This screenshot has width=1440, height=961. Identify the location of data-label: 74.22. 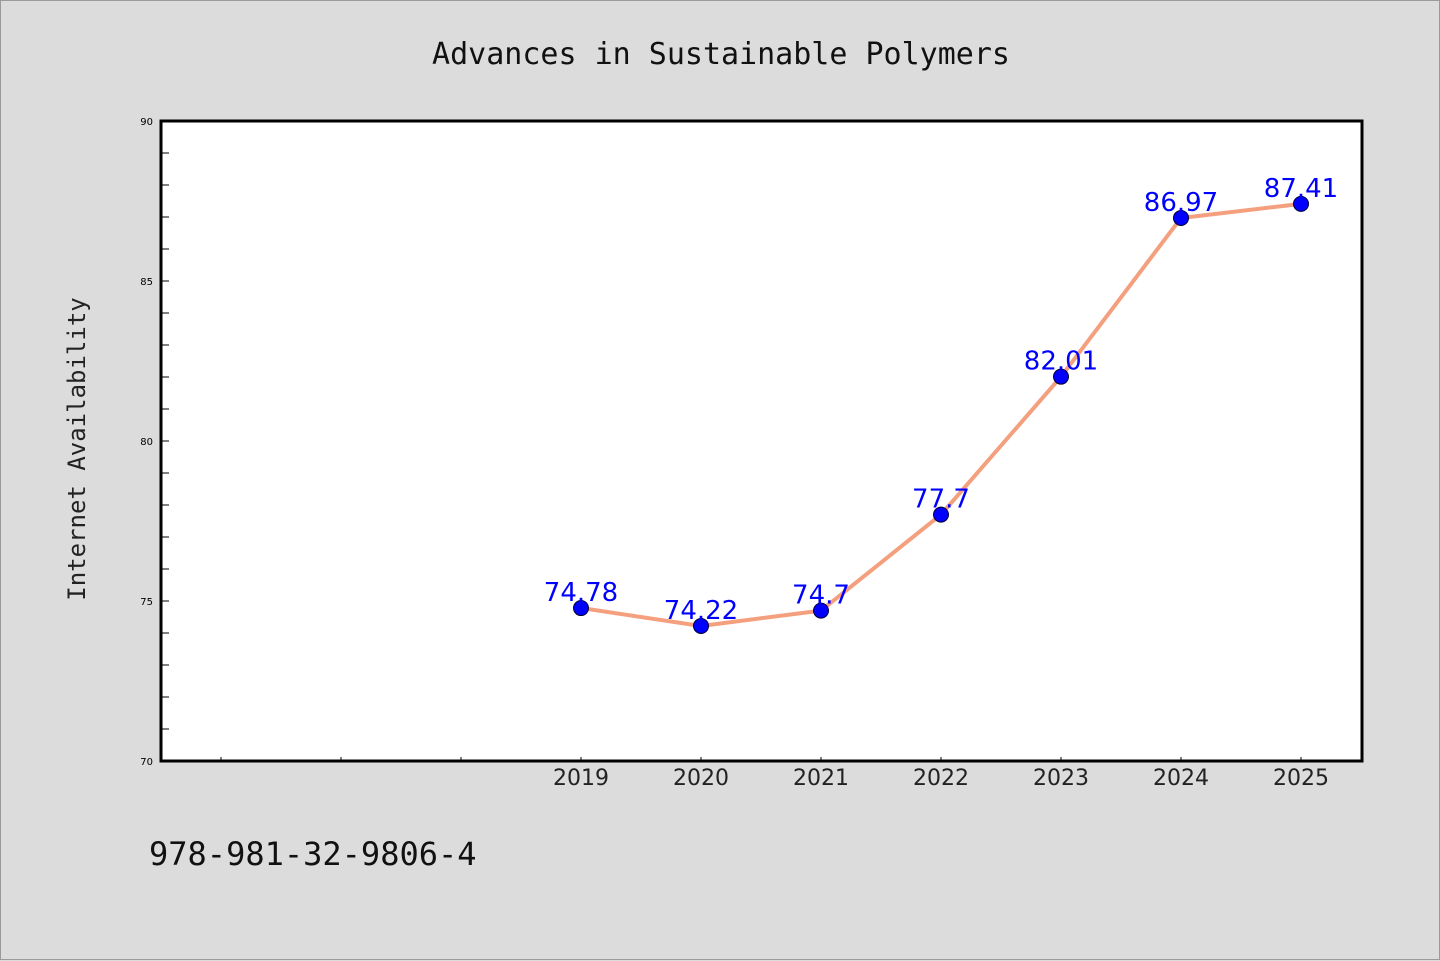
(701, 611).